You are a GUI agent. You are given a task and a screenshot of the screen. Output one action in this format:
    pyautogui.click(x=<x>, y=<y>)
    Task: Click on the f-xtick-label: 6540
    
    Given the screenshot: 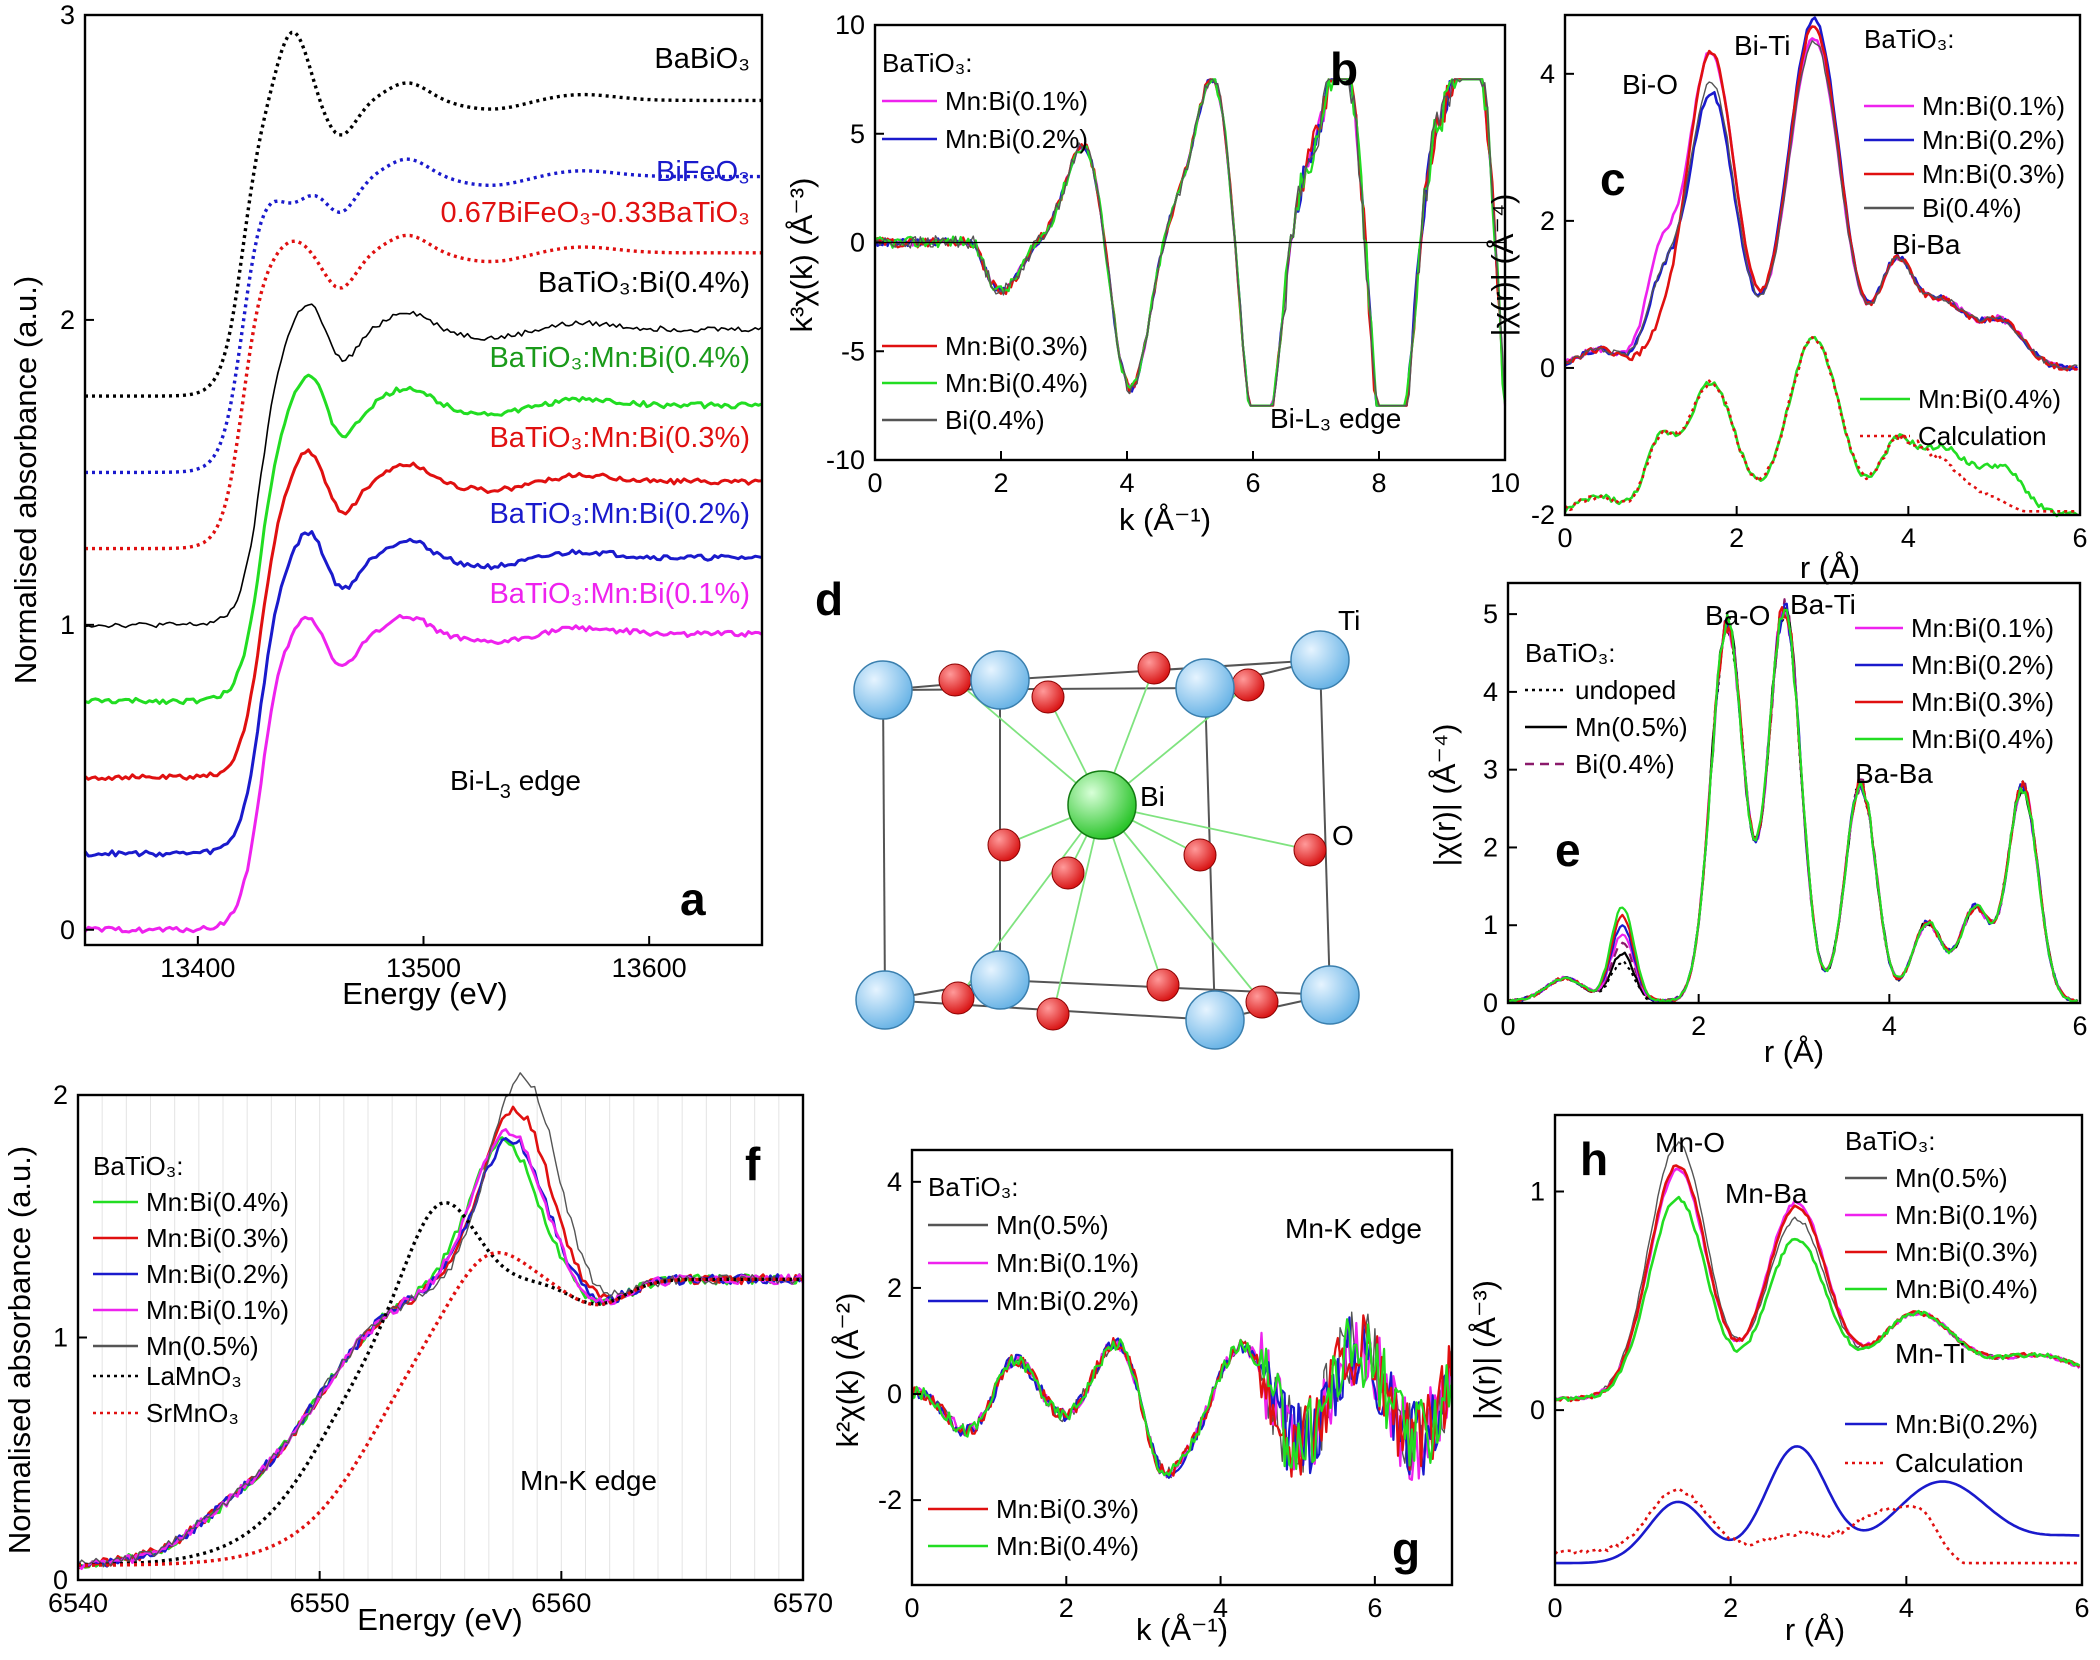 What is the action you would take?
    pyautogui.click(x=78, y=1603)
    